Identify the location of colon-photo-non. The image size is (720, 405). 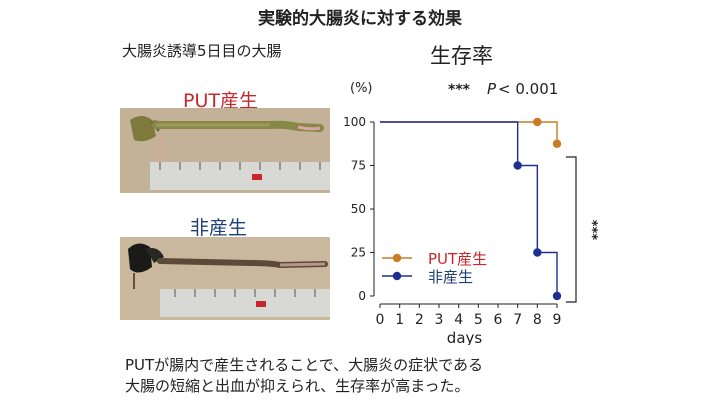
(225, 278).